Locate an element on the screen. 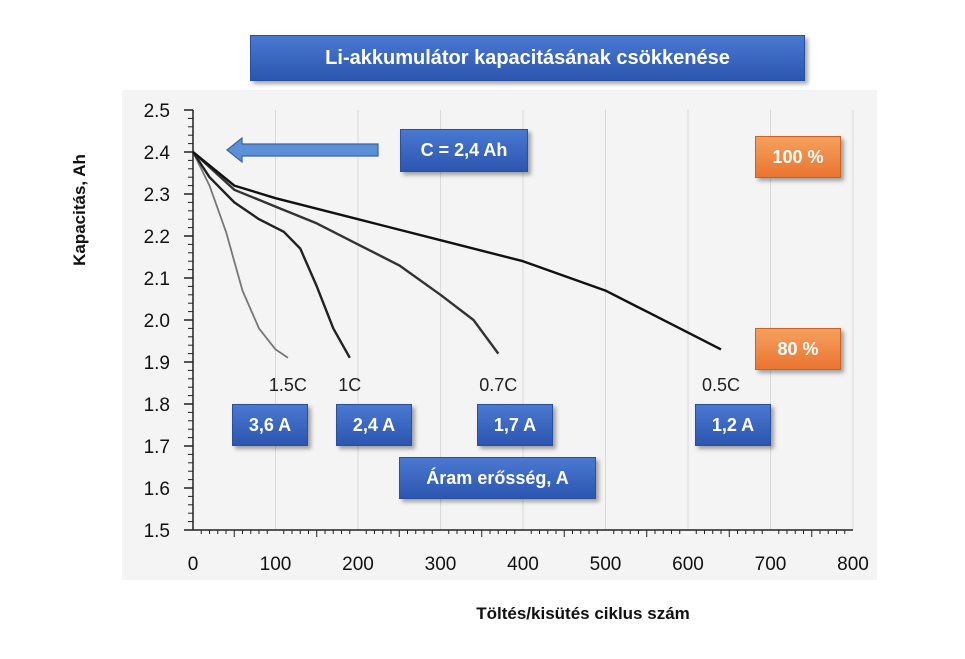  series-line-1.5C is located at coordinates (240, 255).